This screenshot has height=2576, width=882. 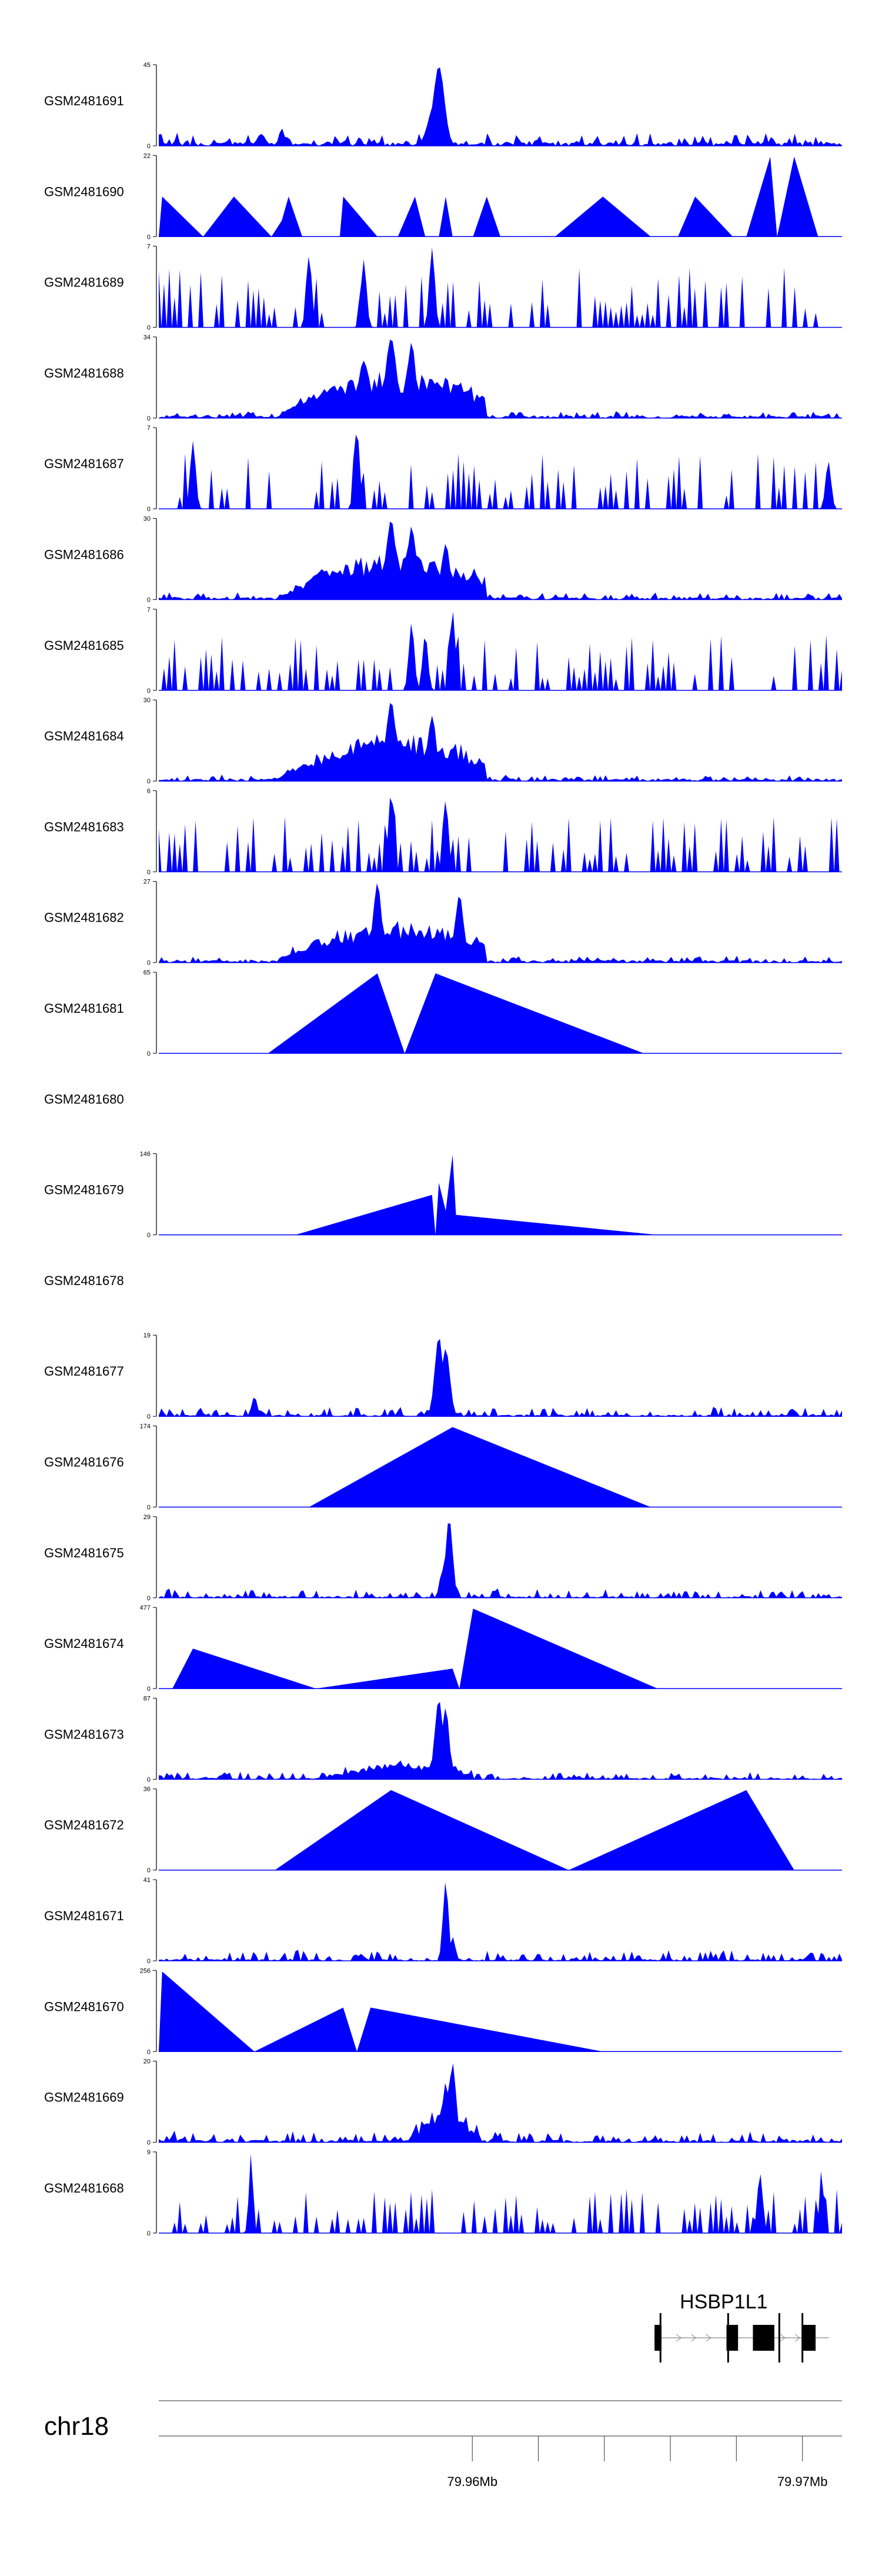 I want to click on track-GSM2481680: GSM2481680, so click(x=84, y=1099).